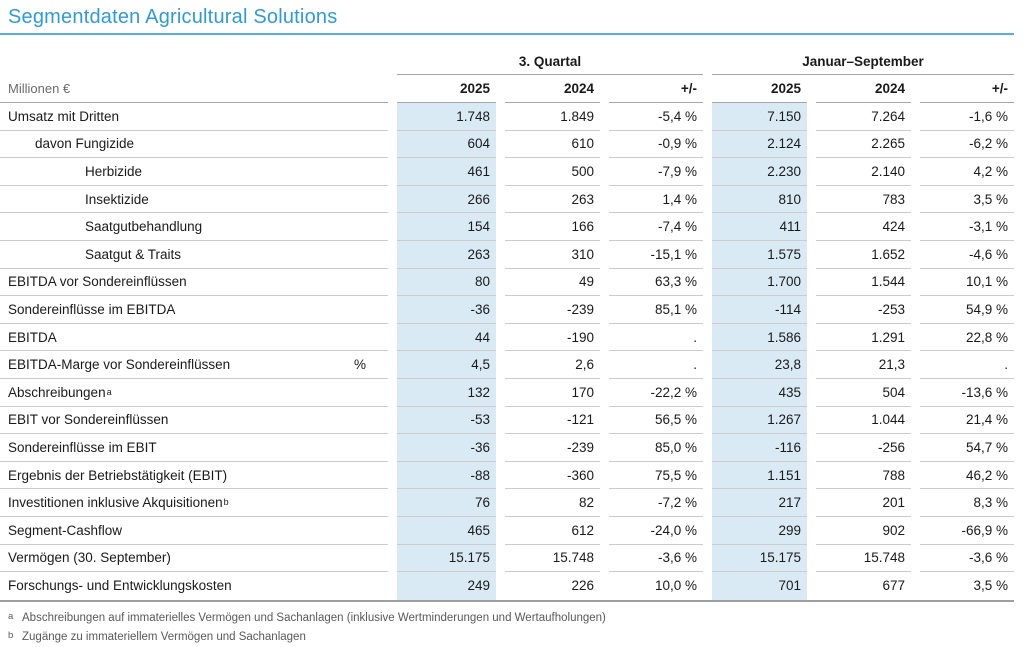  Describe the element at coordinates (656, 255) in the screenshot. I see `value-q3-delta: -15,1 %` at that location.